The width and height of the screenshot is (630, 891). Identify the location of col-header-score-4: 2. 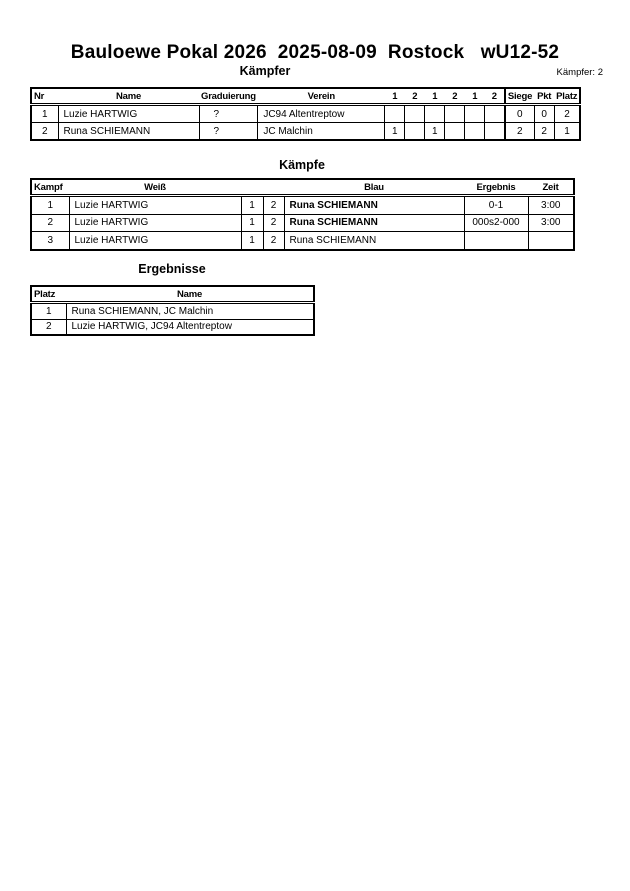
(454, 97).